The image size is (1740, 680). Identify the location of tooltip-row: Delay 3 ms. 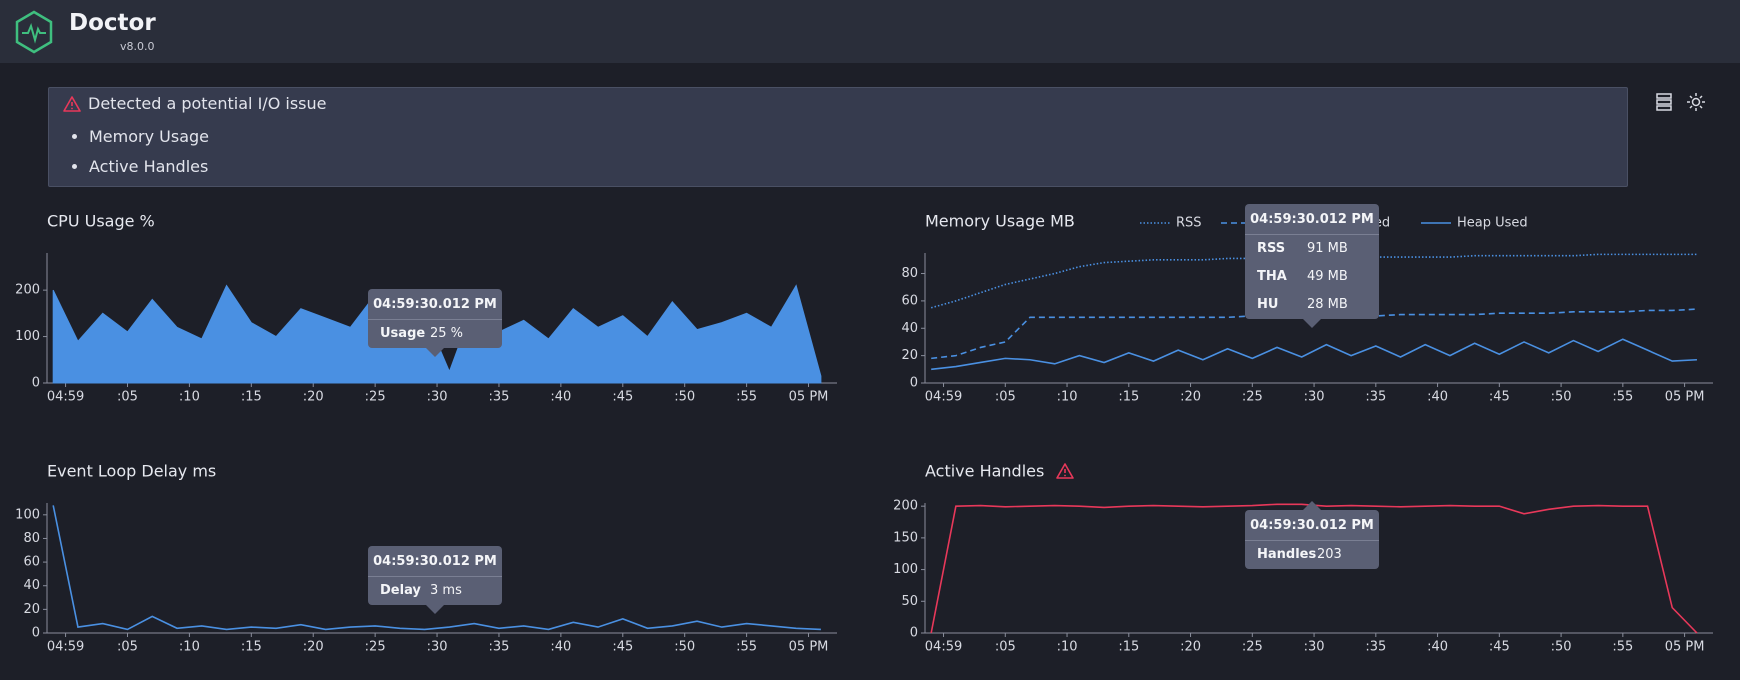
(435, 591).